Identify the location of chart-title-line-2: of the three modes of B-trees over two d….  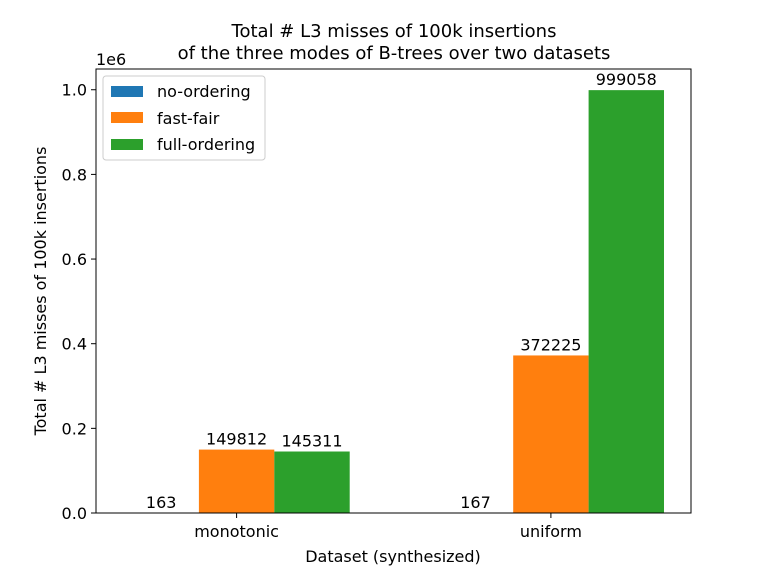
(394, 53).